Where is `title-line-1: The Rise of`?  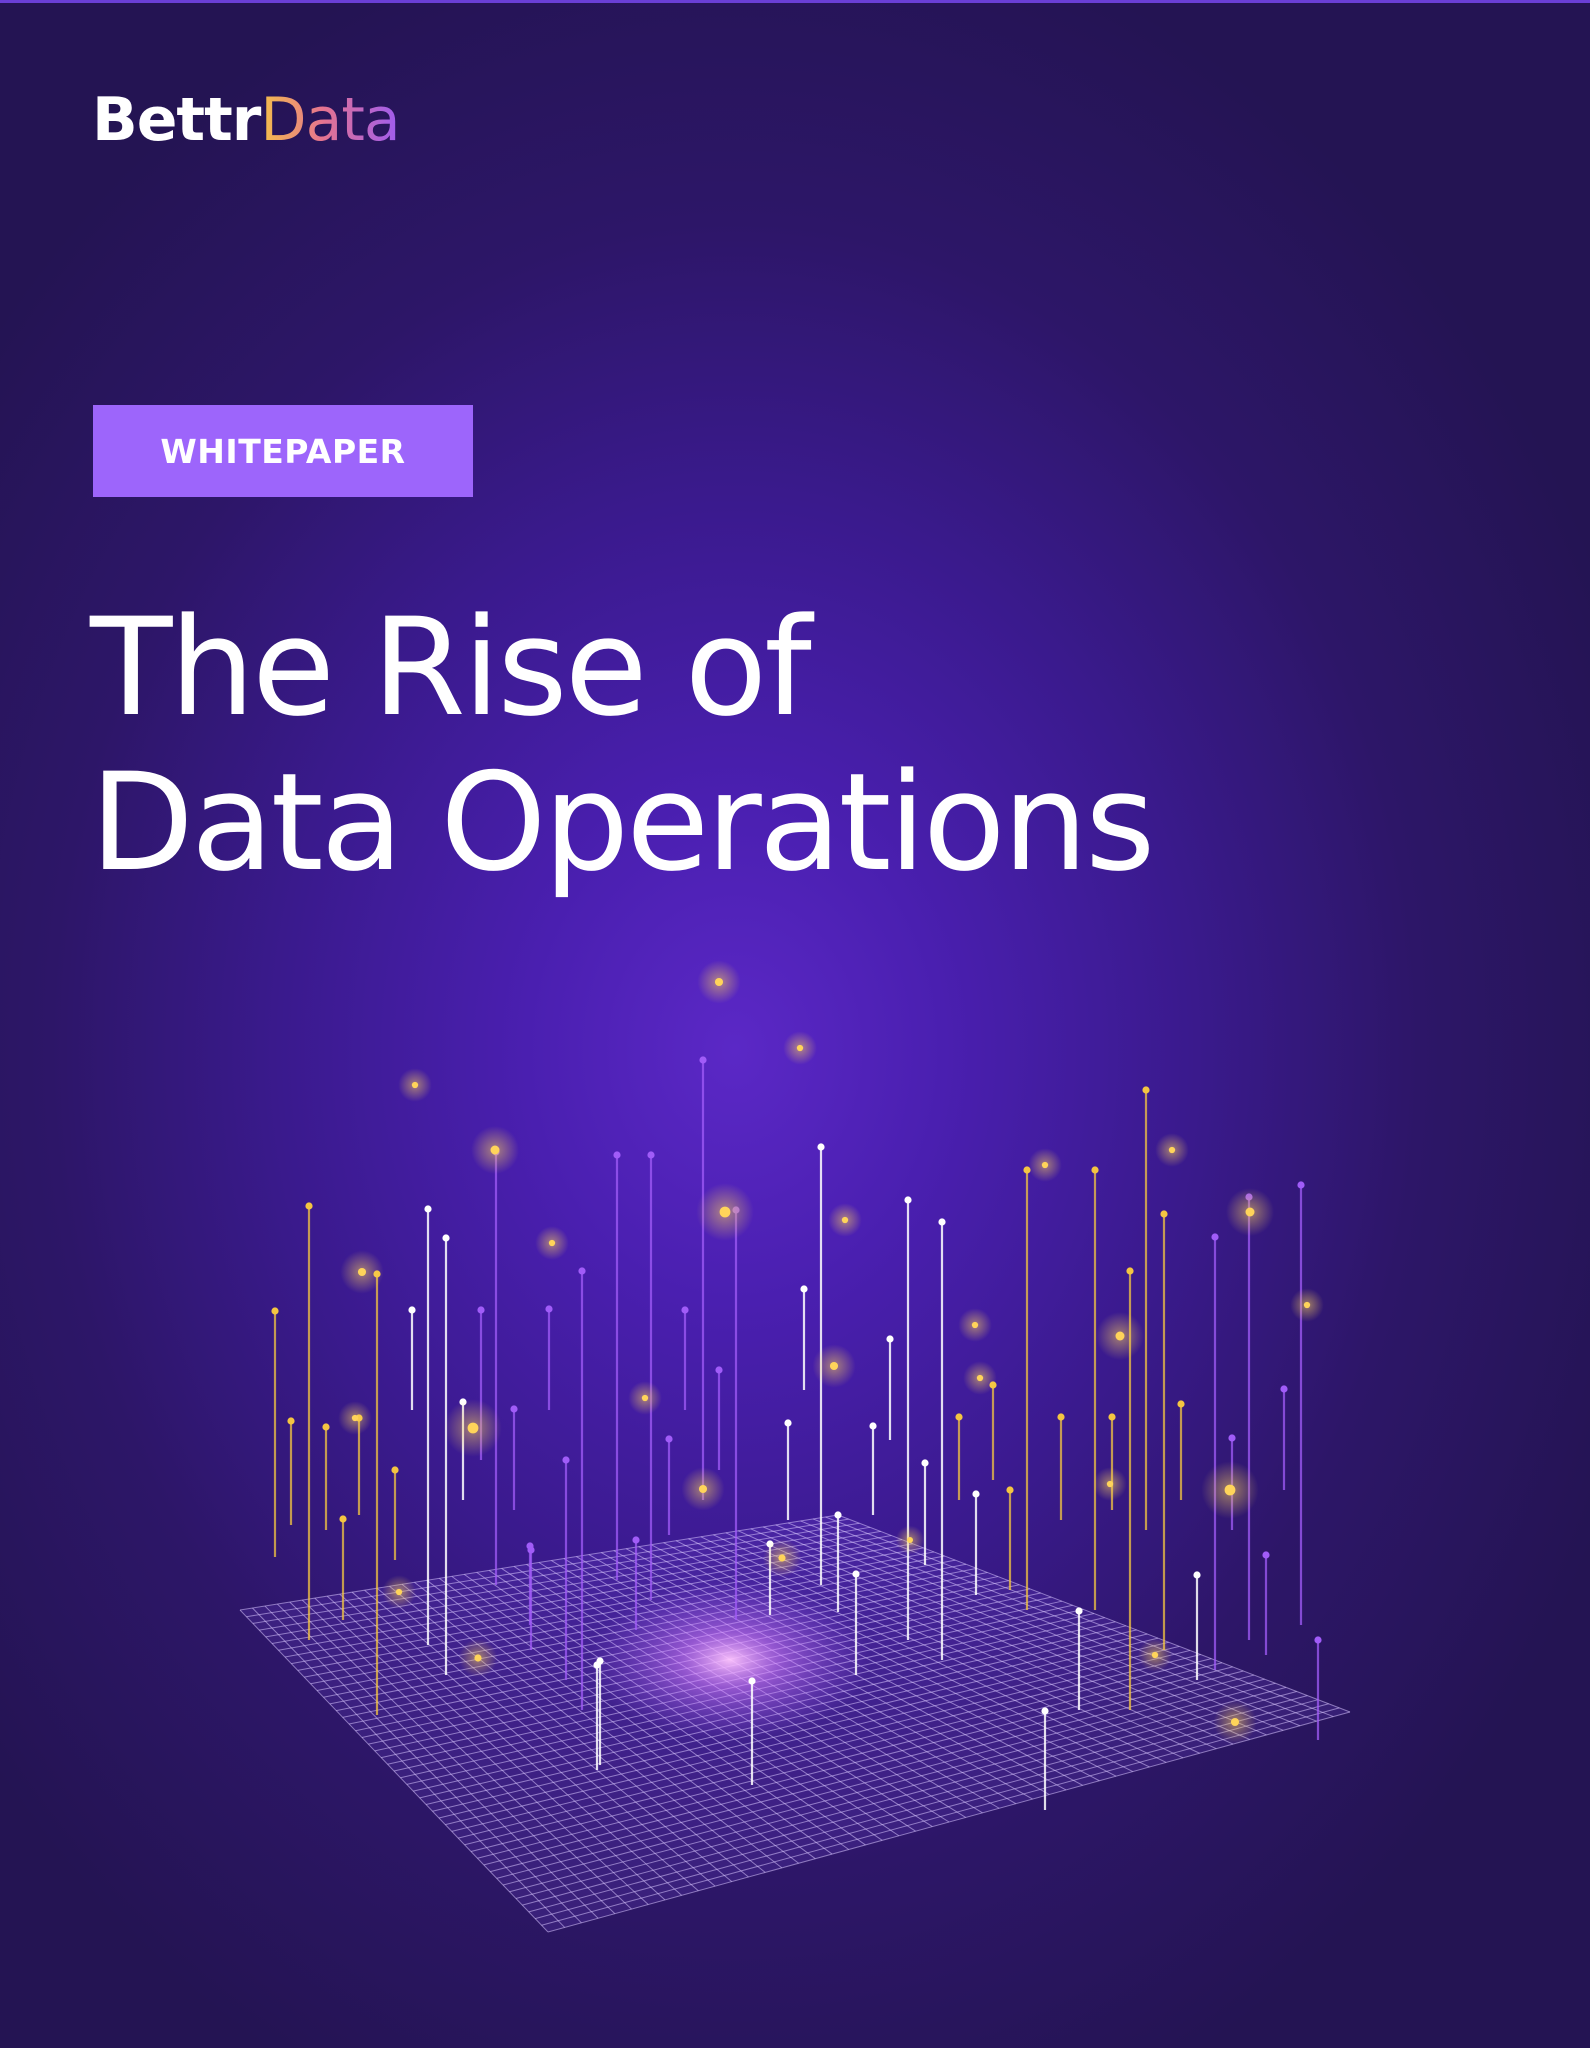 title-line-1: The Rise of is located at coordinates (451, 667).